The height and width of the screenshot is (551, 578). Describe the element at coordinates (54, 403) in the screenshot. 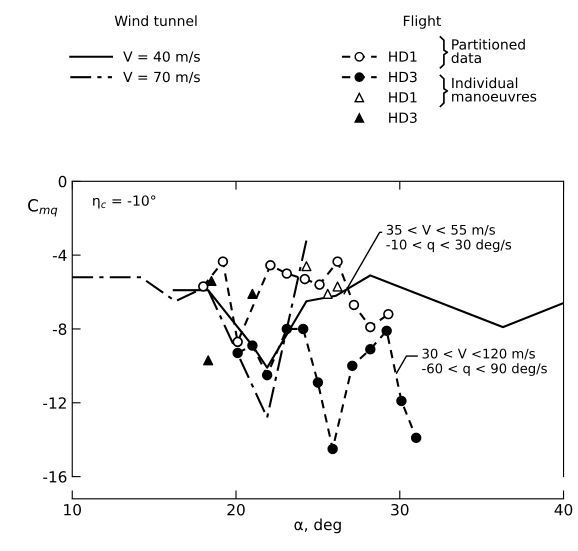

I see `y-tick-label: -12` at that location.